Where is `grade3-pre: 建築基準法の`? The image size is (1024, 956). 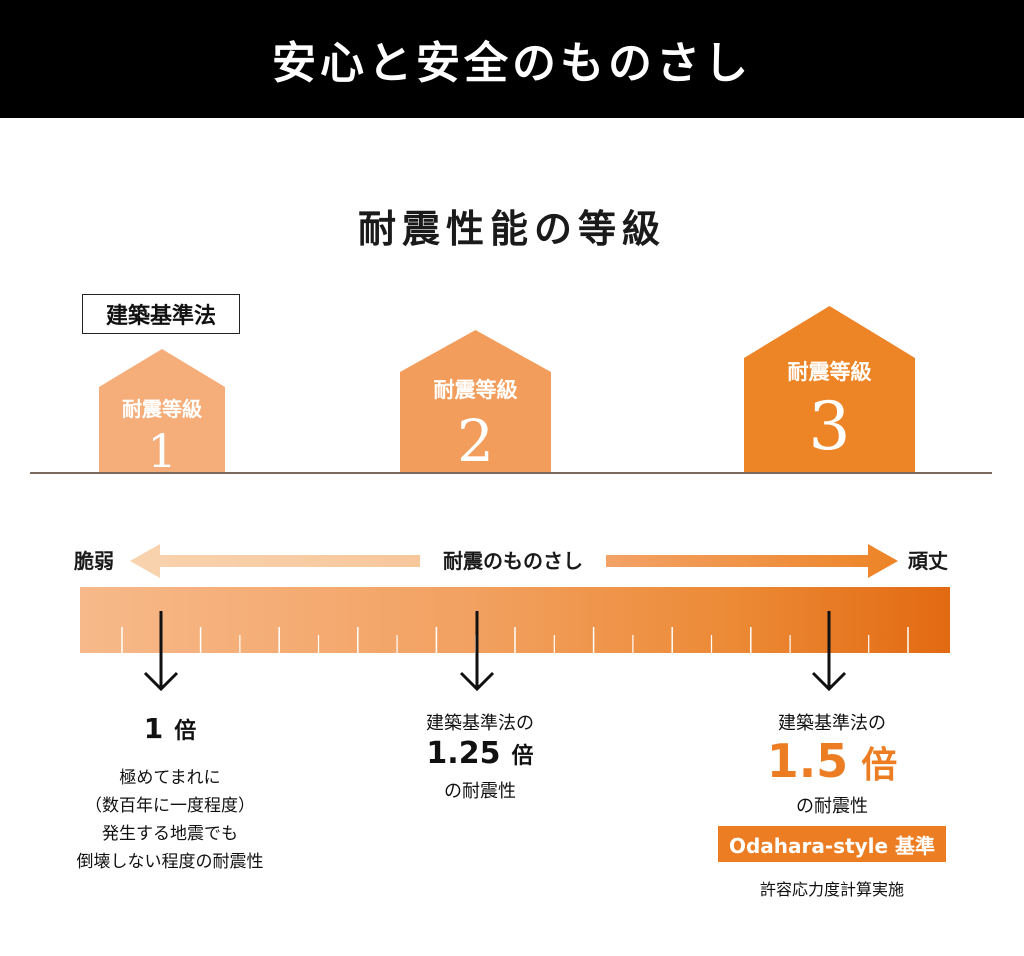 grade3-pre: 建築基準法の is located at coordinates (832, 723).